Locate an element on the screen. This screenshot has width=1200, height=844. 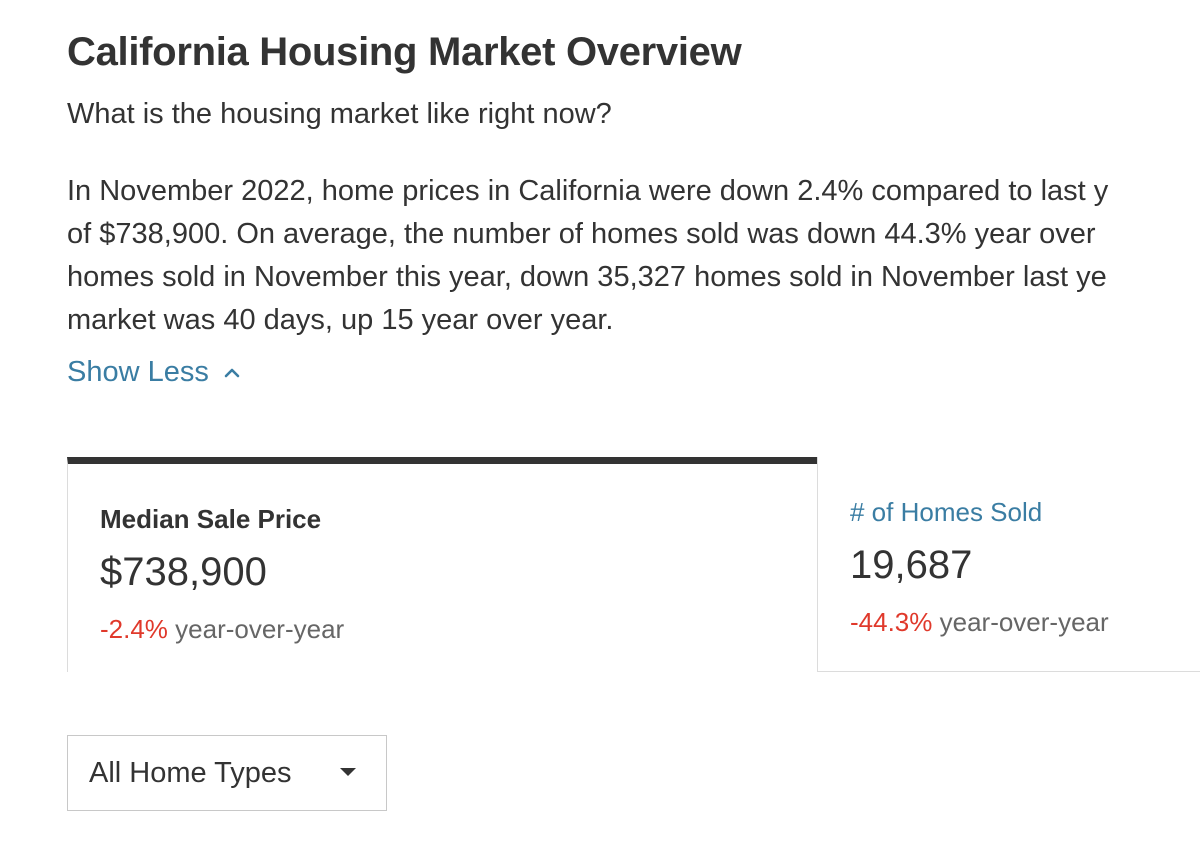
change-percent: -44.3% is located at coordinates (891, 622).